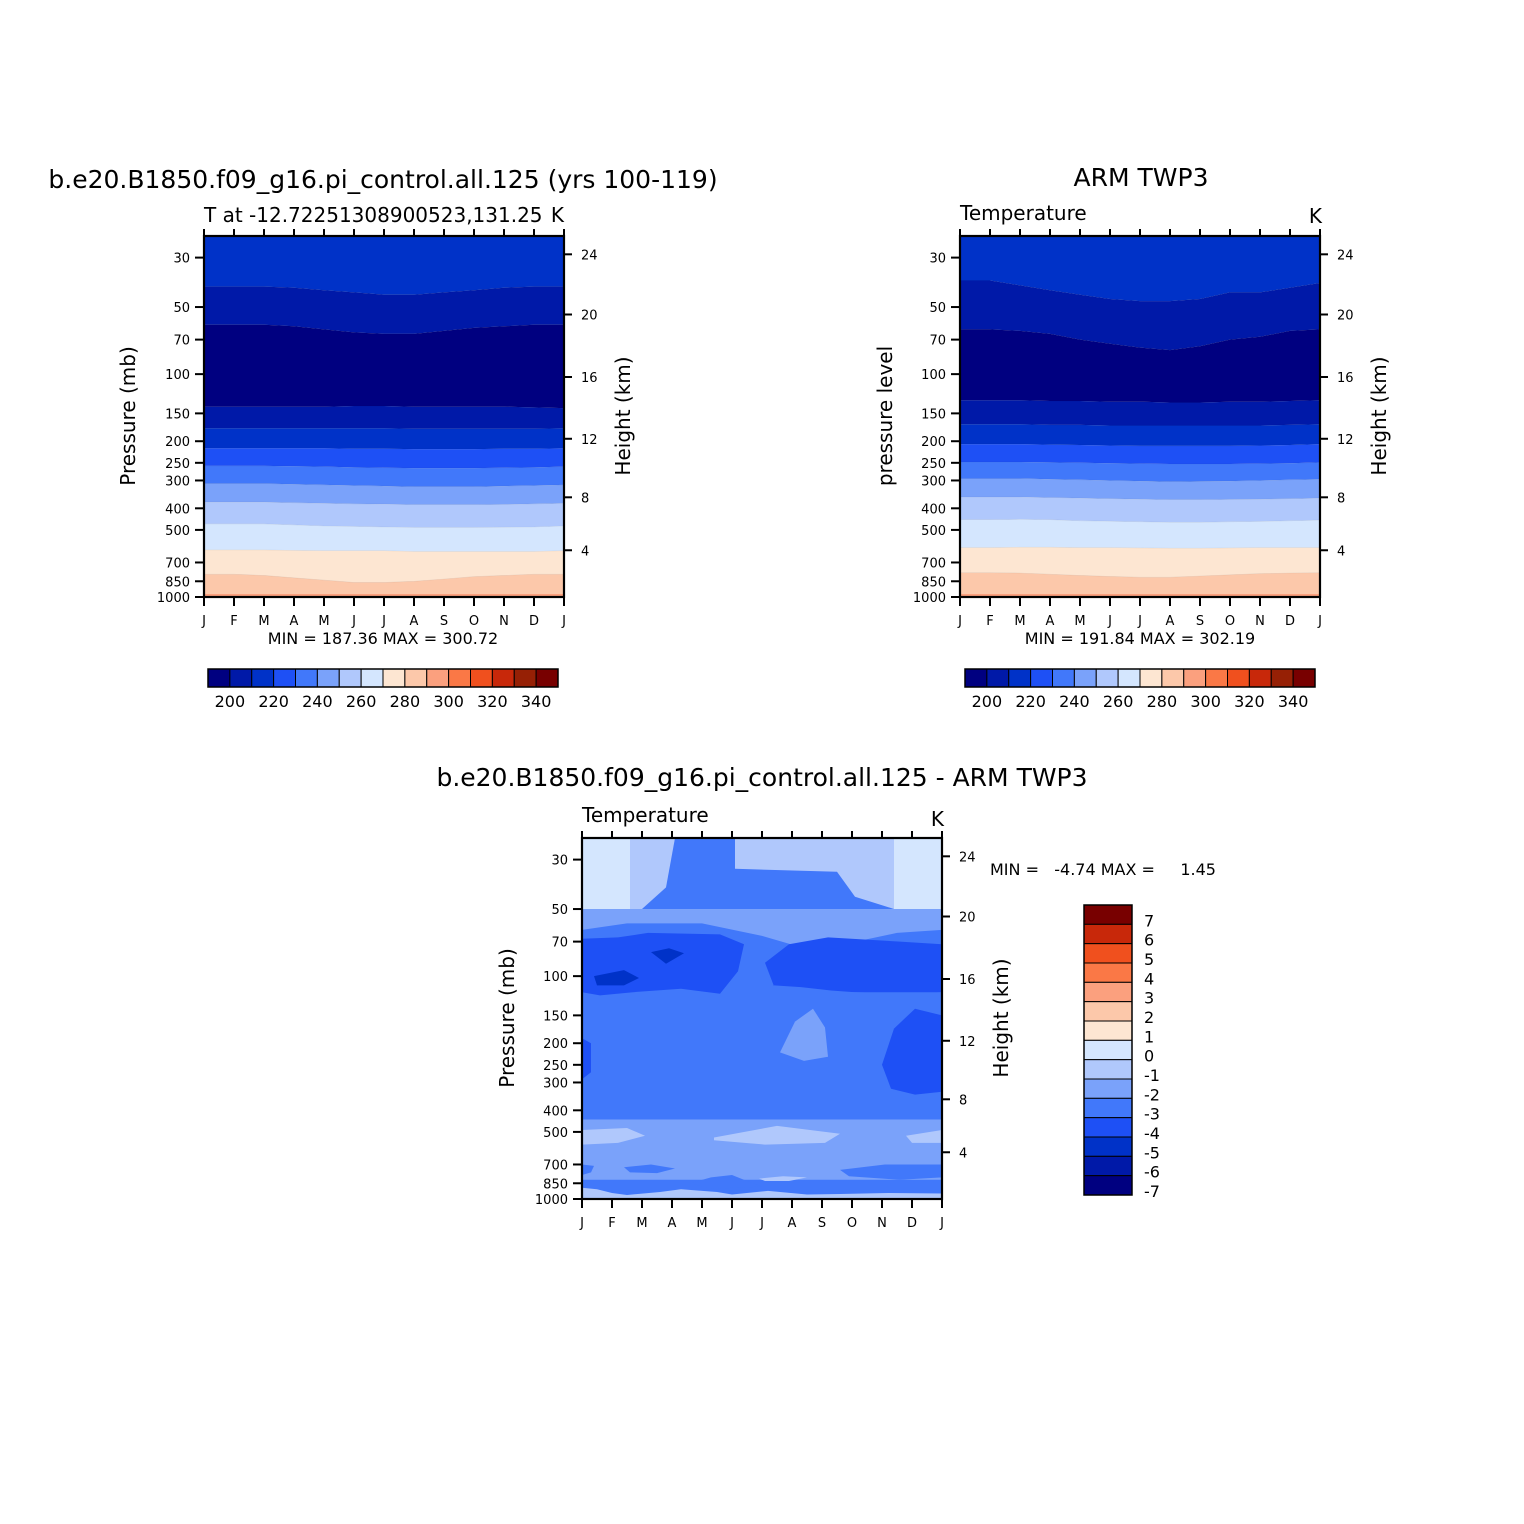 The height and width of the screenshot is (1524, 1524). What do you see at coordinates (474, 621) in the screenshot?
I see `model-x-tick-label: O` at bounding box center [474, 621].